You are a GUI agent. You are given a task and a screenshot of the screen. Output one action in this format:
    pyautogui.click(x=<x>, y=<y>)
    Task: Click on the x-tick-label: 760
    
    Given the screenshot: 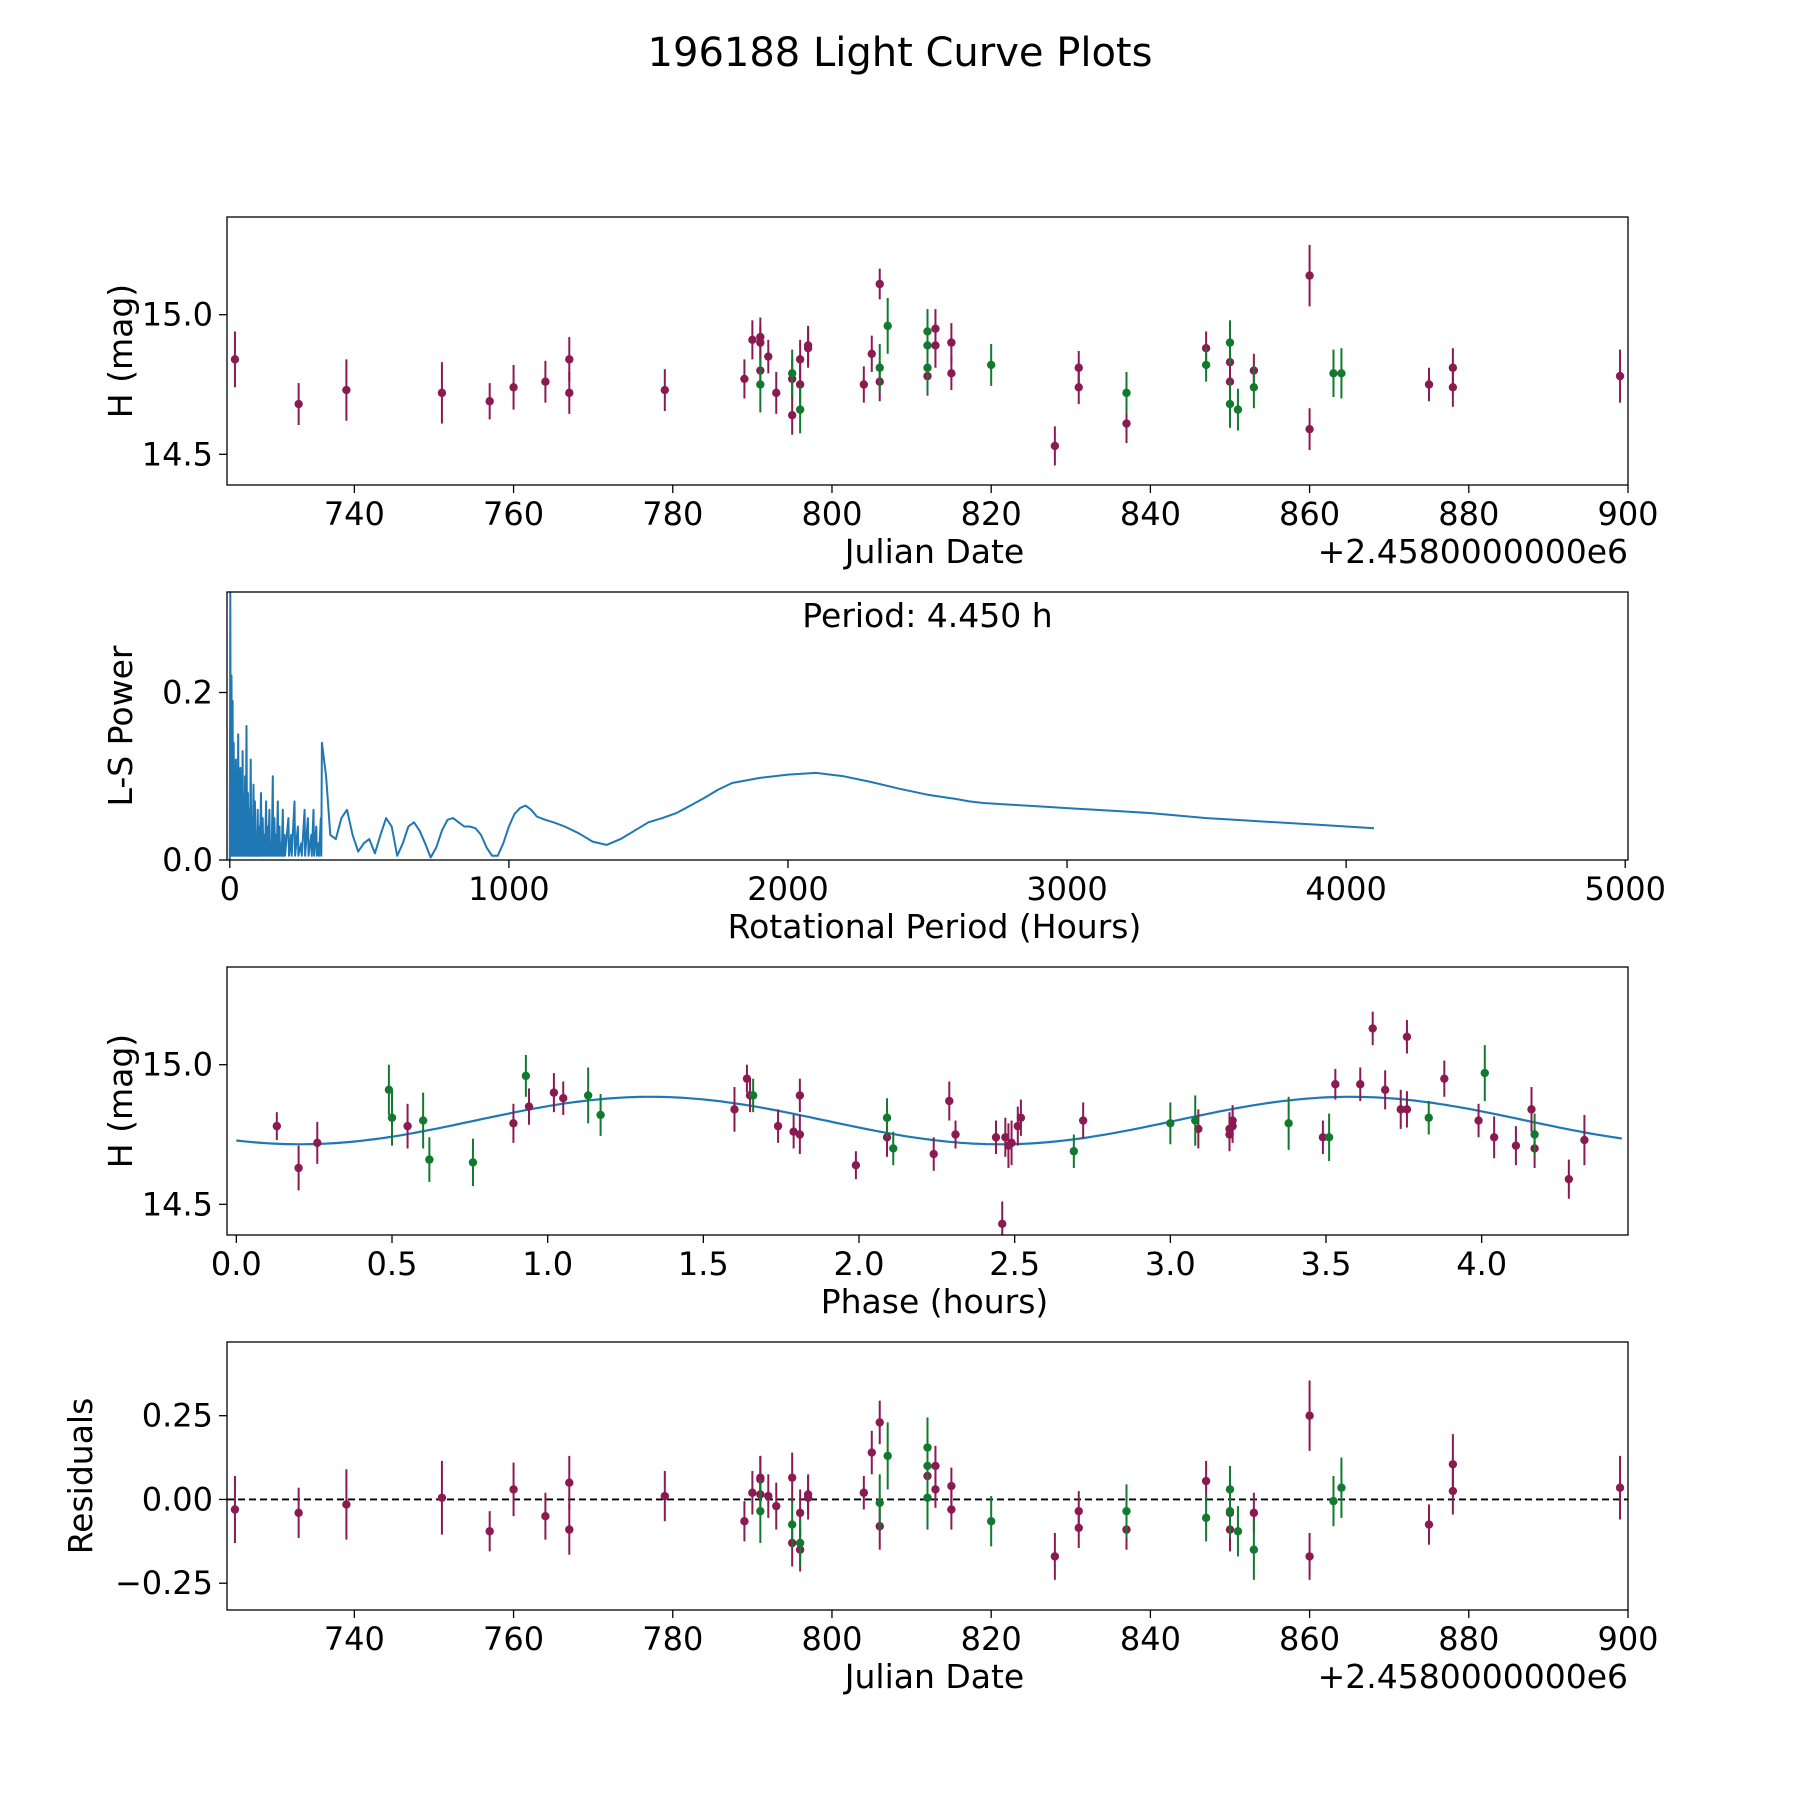 What is the action you would take?
    pyautogui.click(x=513, y=514)
    